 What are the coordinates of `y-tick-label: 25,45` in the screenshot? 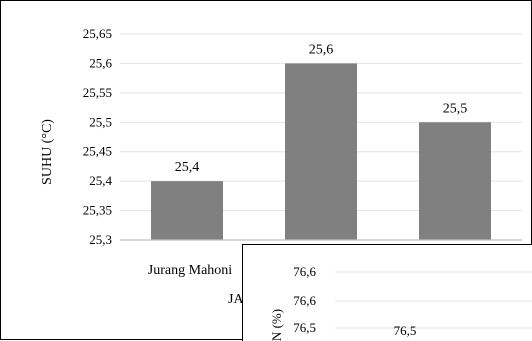 It's located at (97, 151).